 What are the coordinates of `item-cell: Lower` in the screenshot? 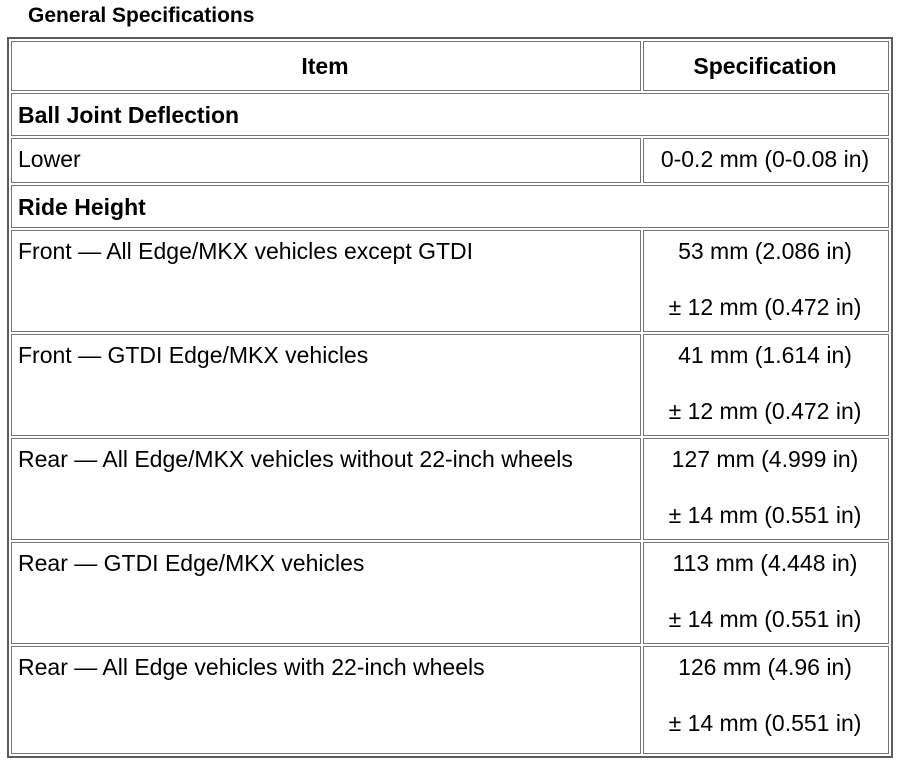 It's located at (326, 160).